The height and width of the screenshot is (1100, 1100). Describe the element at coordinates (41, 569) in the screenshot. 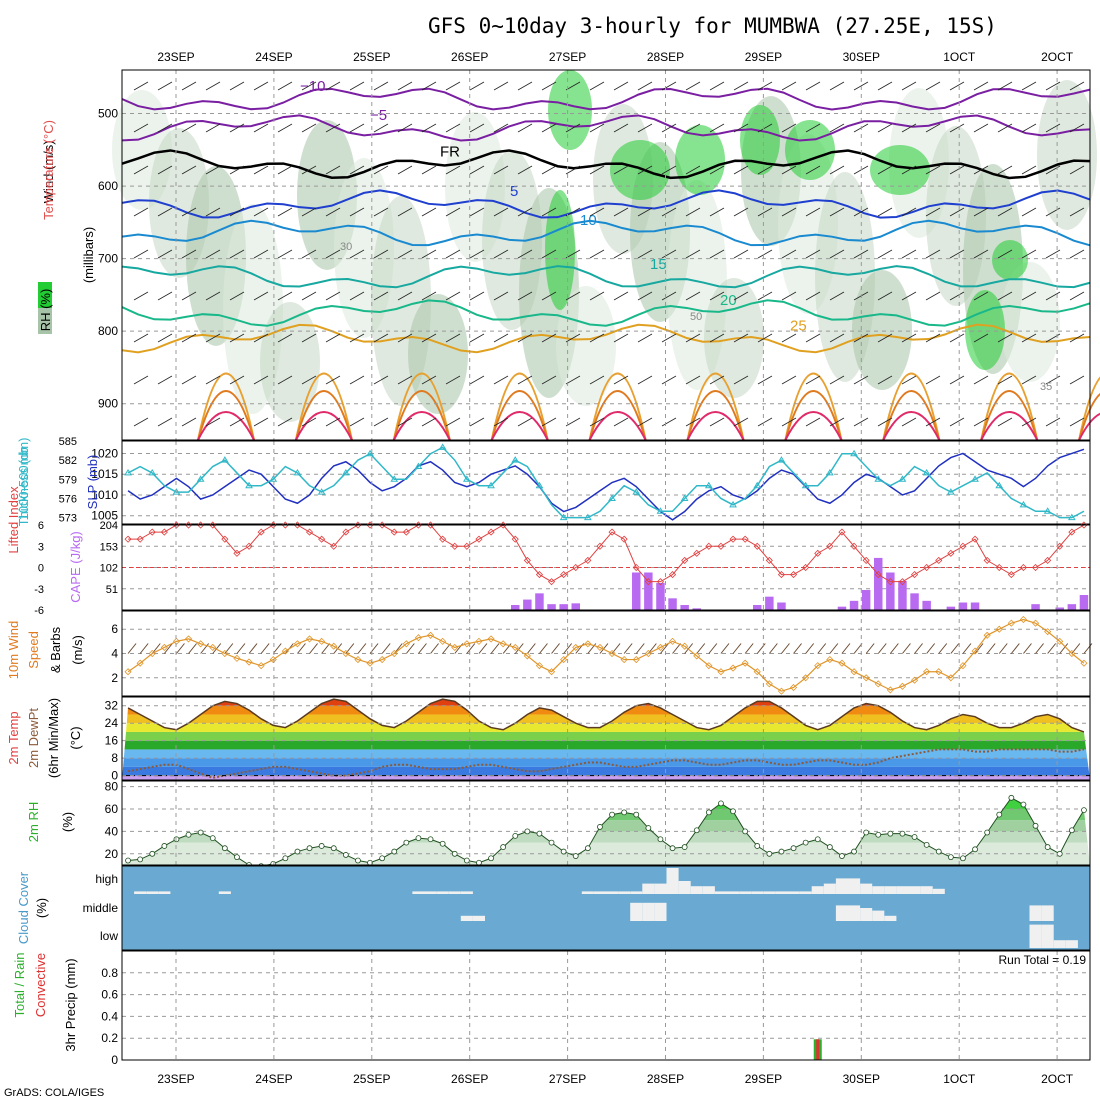

I see `li-tick: 0` at that location.